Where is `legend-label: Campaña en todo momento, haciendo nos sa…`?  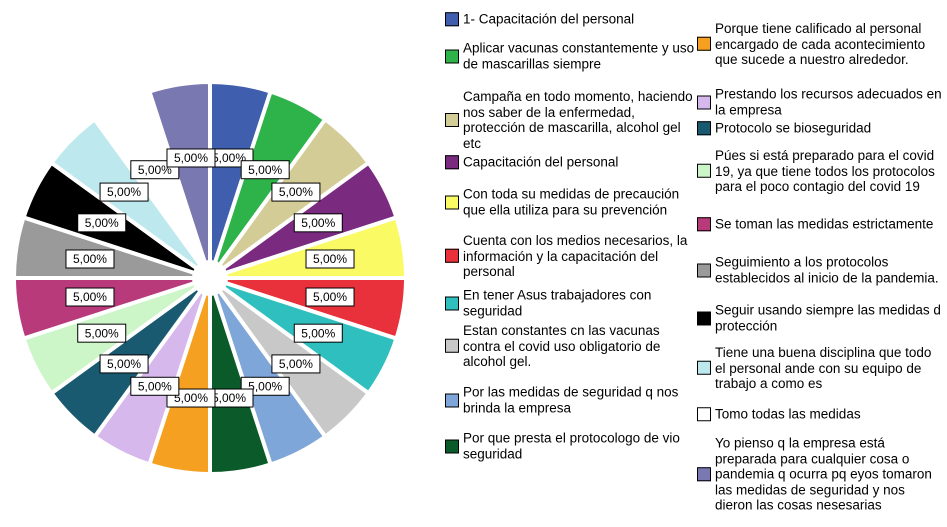
legend-label: Campaña en todo momento, haciendo nos sa… is located at coordinates (578, 120).